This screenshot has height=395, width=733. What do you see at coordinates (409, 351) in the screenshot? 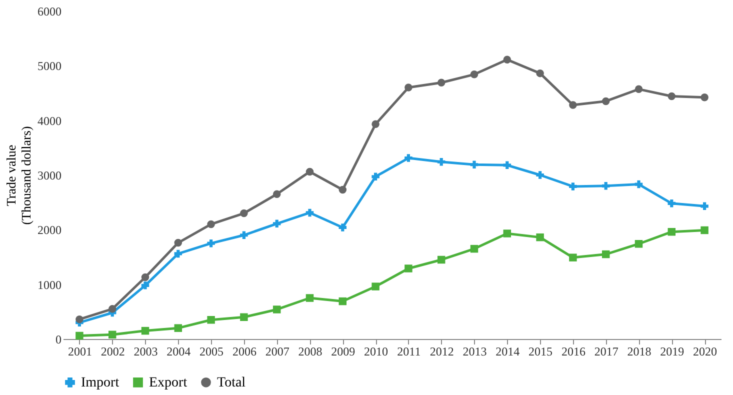
I see `x-tick-label: 2011` at bounding box center [409, 351].